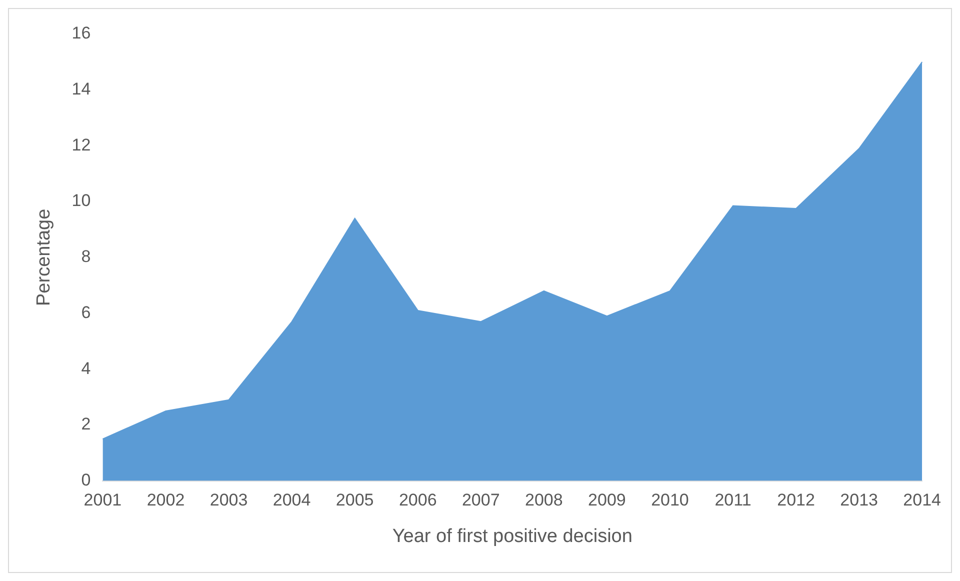  Describe the element at coordinates (544, 500) in the screenshot. I see `x-tick-label: 2008` at that location.